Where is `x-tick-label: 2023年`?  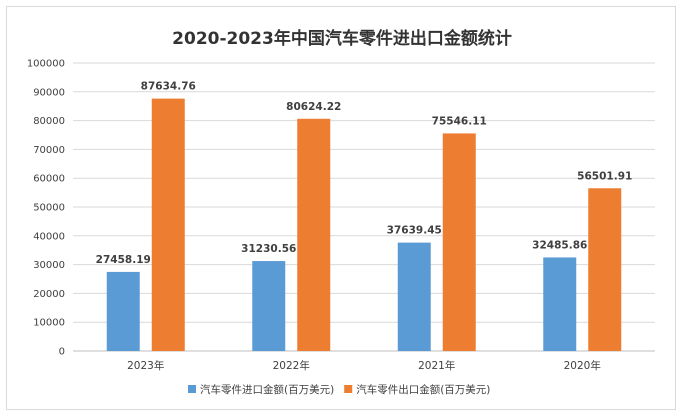 x-tick-label: 2023年 is located at coordinates (145, 365).